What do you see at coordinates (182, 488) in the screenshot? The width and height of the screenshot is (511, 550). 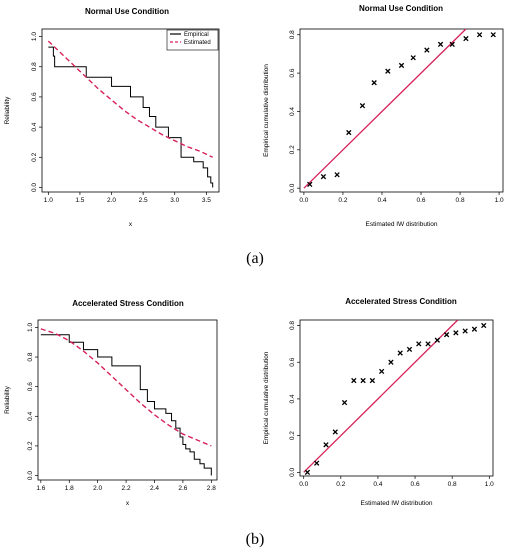 I see `x-tick-label: 2.6` at bounding box center [182, 488].